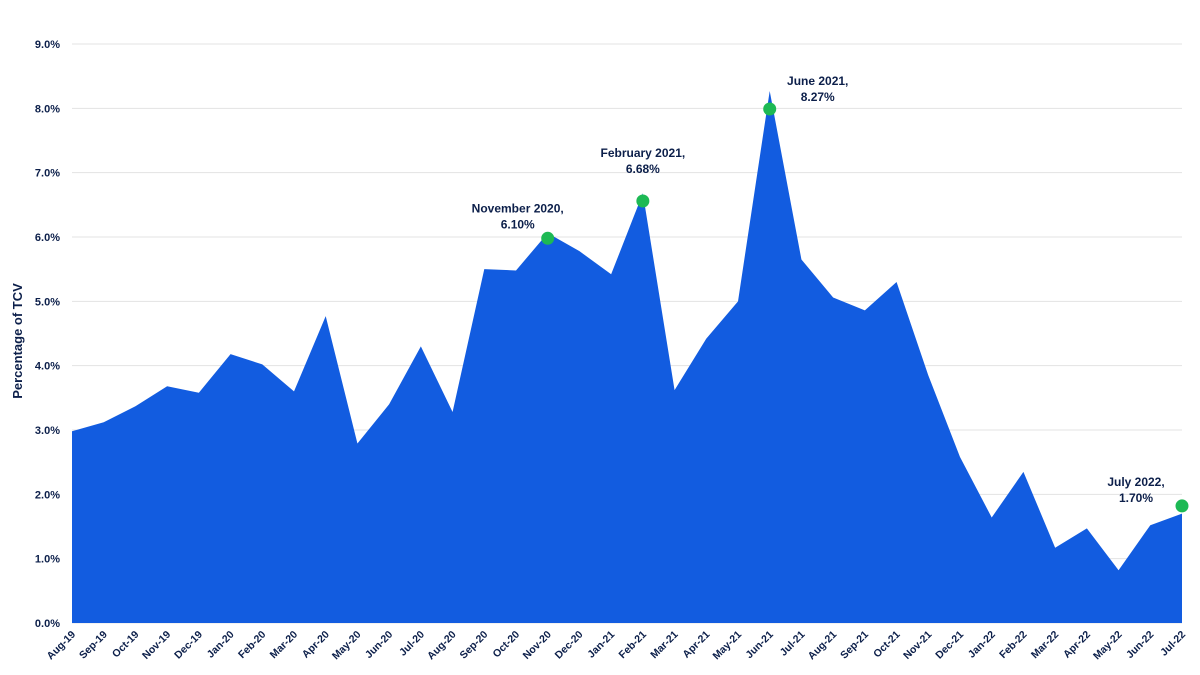  Describe the element at coordinates (347, 646) in the screenshot. I see `x-tick-label: May-20` at that location.